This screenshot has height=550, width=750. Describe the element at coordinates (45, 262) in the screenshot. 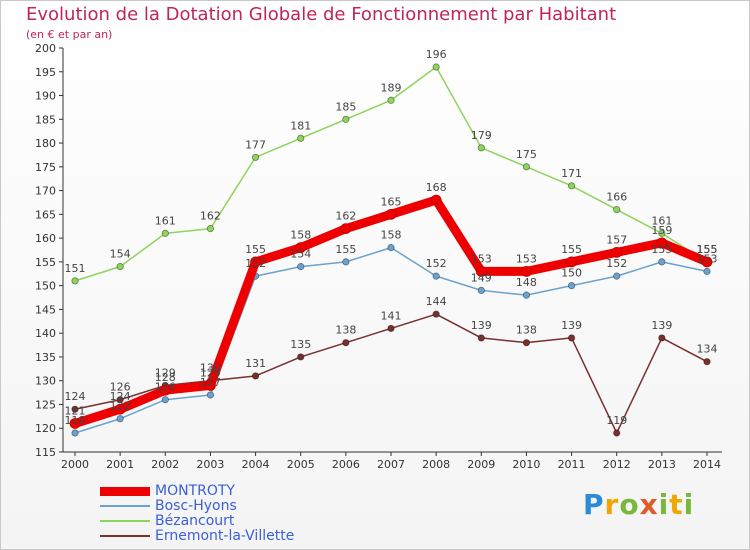

I see `y-tick-label: 155` at that location.